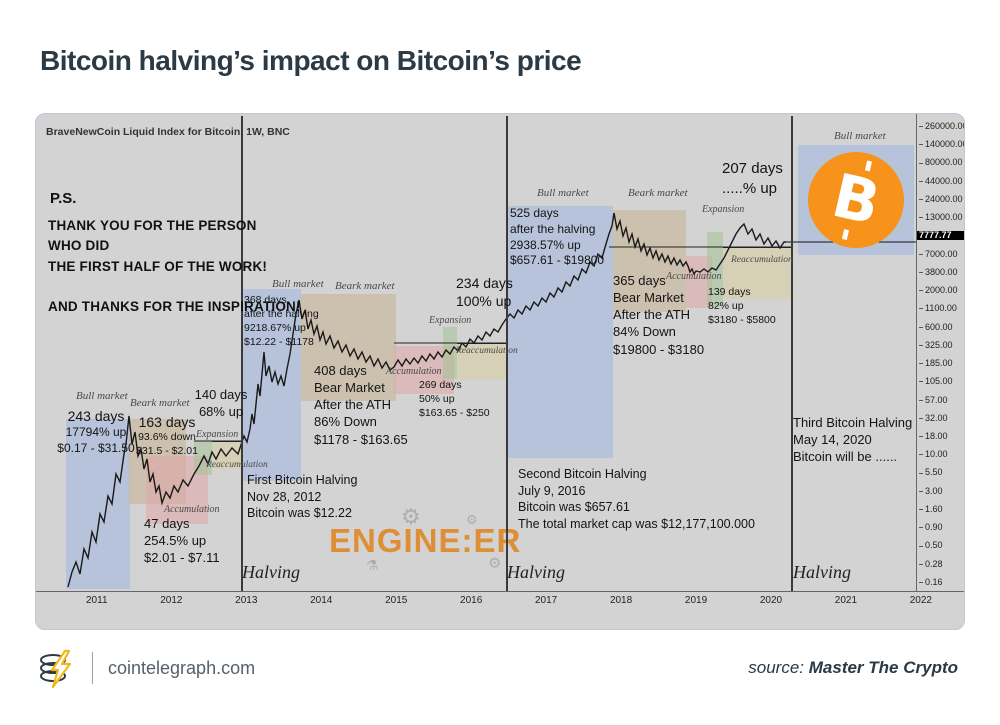 The width and height of the screenshot is (1000, 725). I want to click on y-axis-tick: 325.00, so click(941, 345).